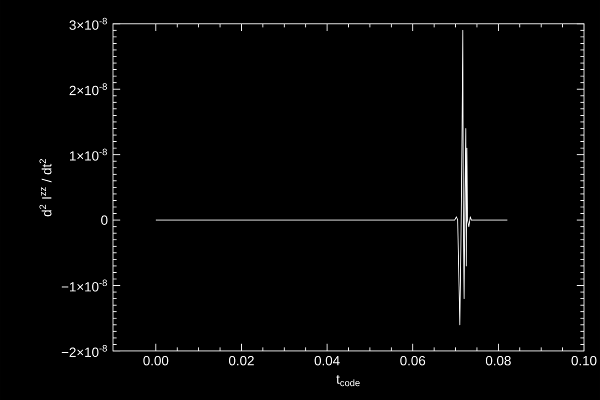 This screenshot has width=600, height=400. I want to click on x-tick-label: 0.04, so click(327, 361).